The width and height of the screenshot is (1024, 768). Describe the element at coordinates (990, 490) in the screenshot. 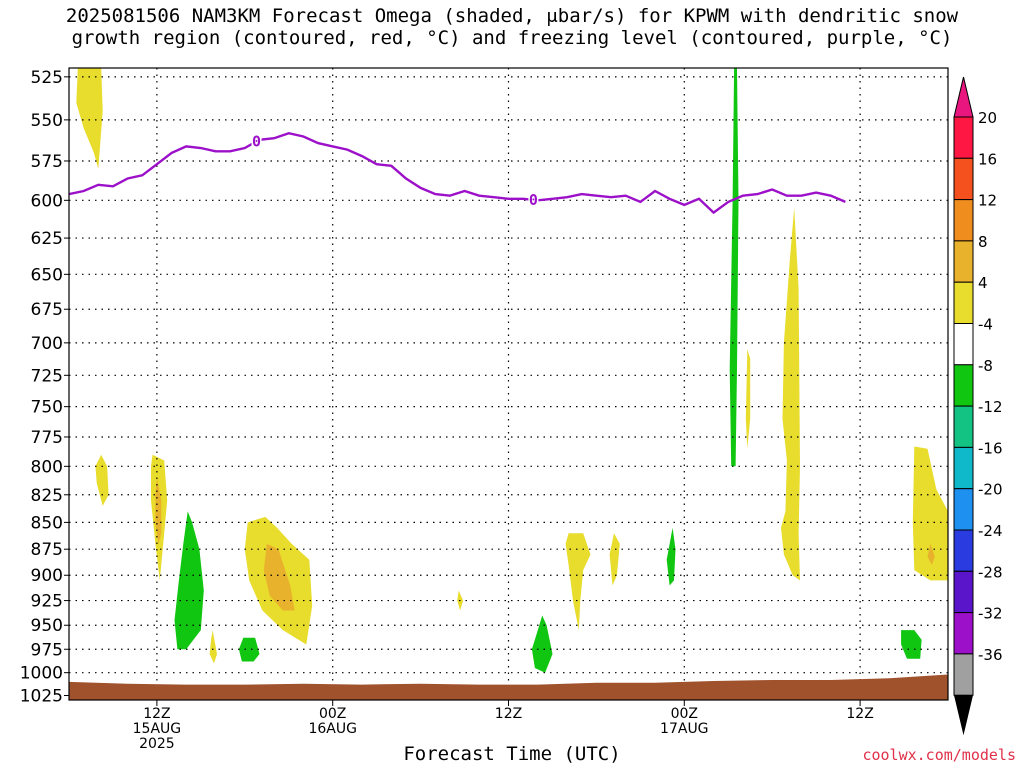

I see `colorbar-label: -20` at that location.